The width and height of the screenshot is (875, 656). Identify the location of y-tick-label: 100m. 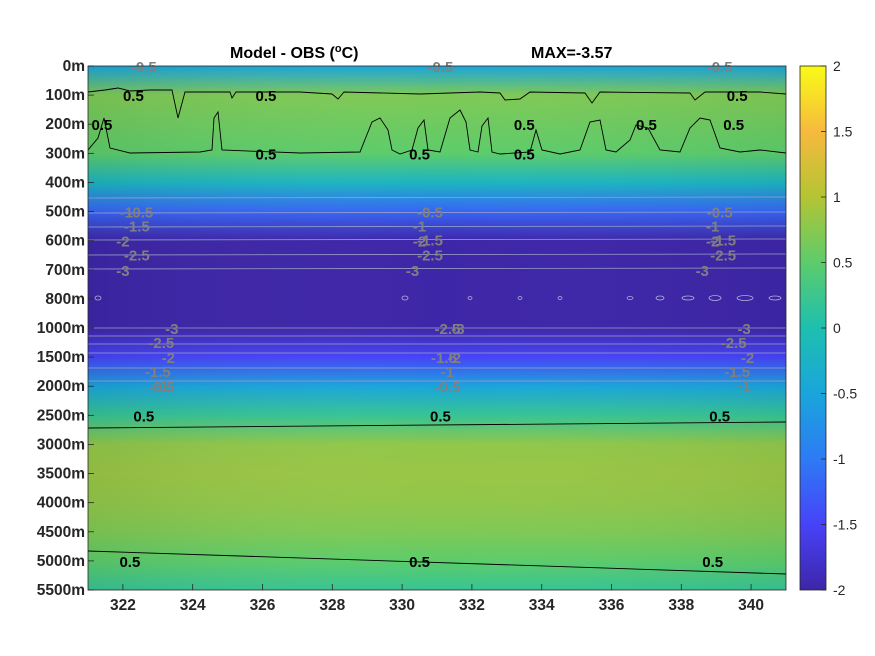
(65, 95).